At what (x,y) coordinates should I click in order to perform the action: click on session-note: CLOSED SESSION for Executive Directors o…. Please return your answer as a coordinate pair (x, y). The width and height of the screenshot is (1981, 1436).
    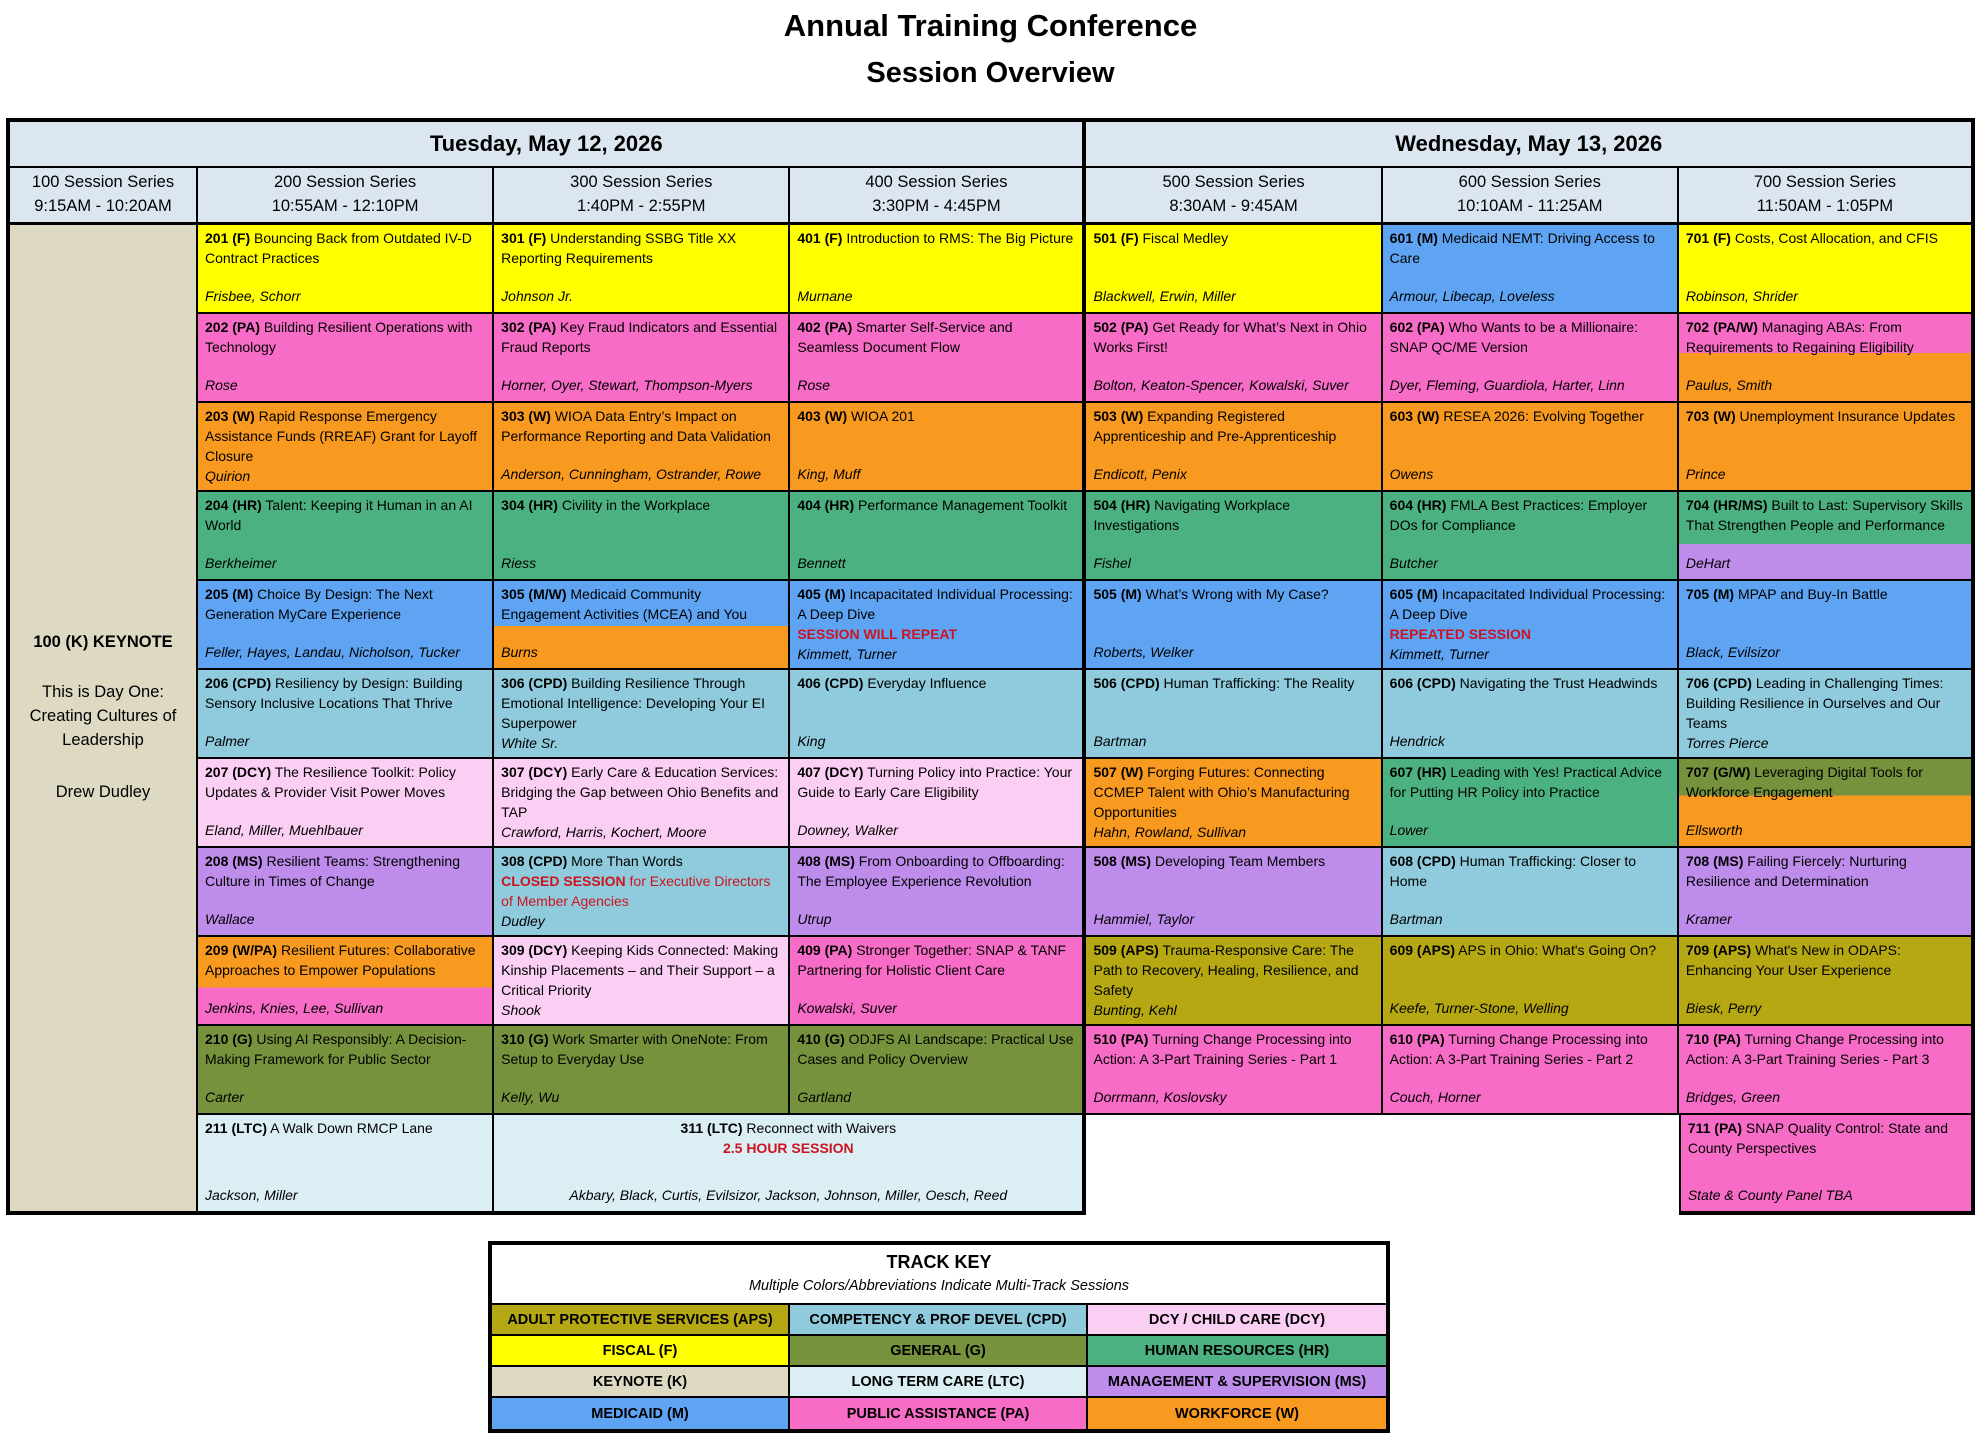
    Looking at the image, I should click on (636, 890).